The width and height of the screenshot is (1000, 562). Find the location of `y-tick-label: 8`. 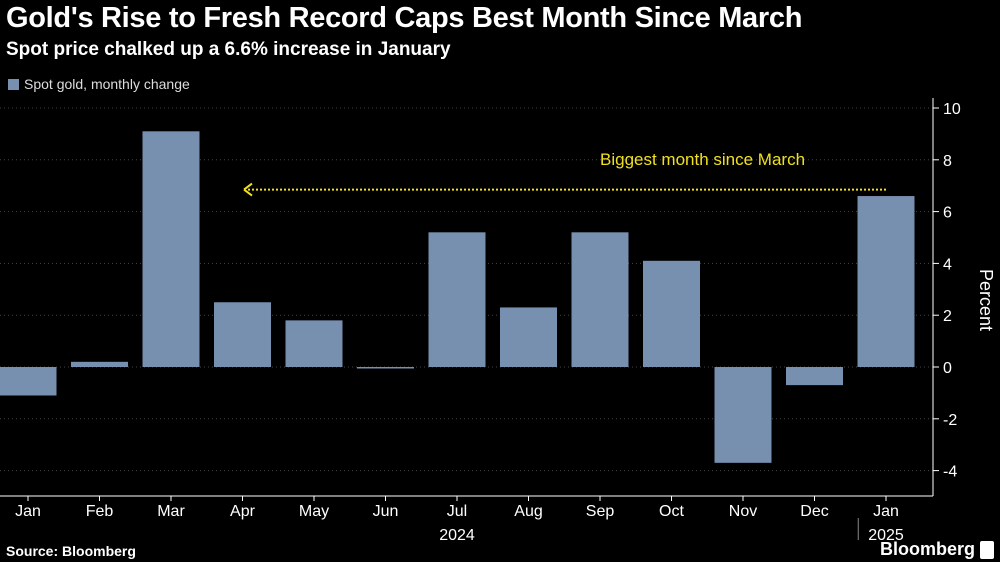

y-tick-label: 8 is located at coordinates (947, 161).